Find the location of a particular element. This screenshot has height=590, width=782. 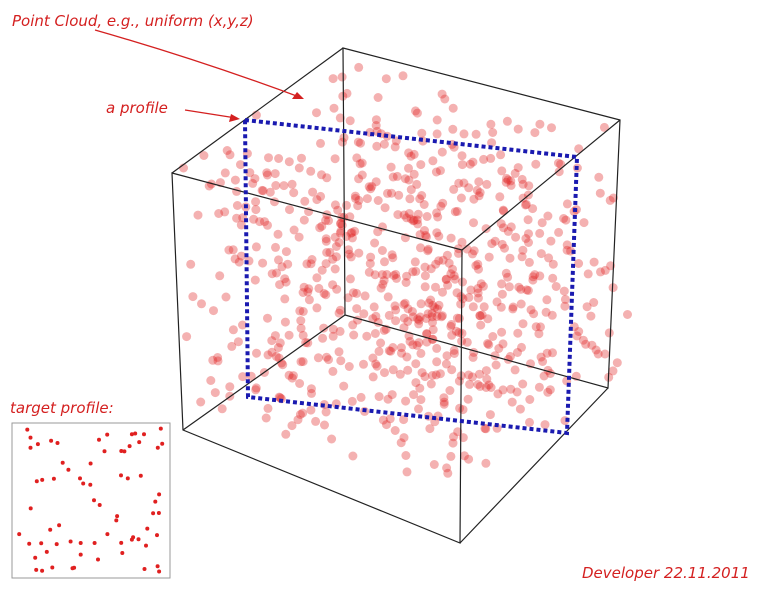

arrowhead is located at coordinates (298, 95).